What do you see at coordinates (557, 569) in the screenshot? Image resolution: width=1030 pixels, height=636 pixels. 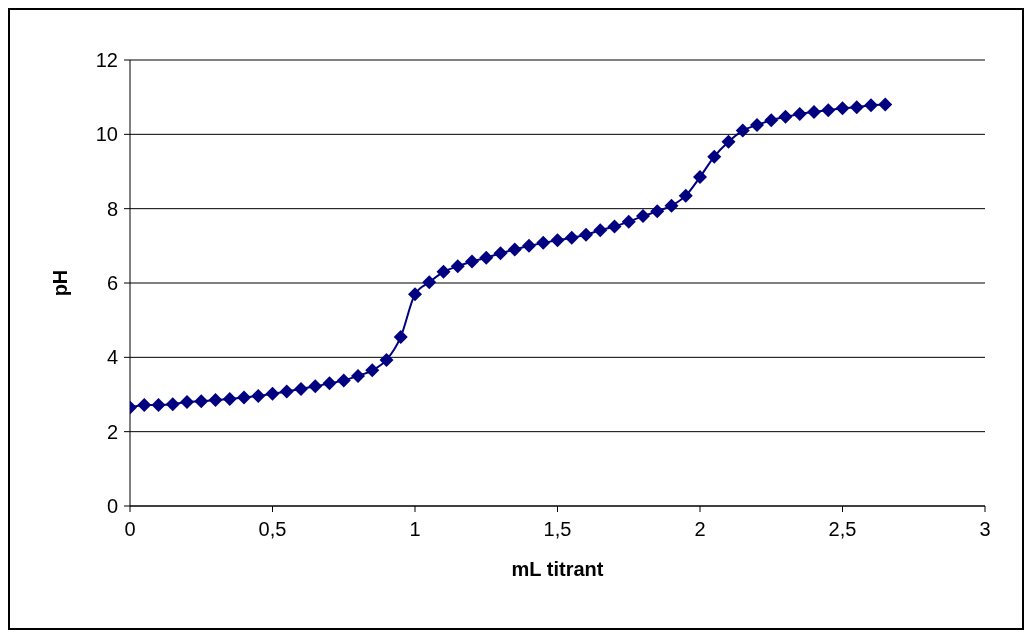 I see `x-axis-title: mL titrant` at bounding box center [557, 569].